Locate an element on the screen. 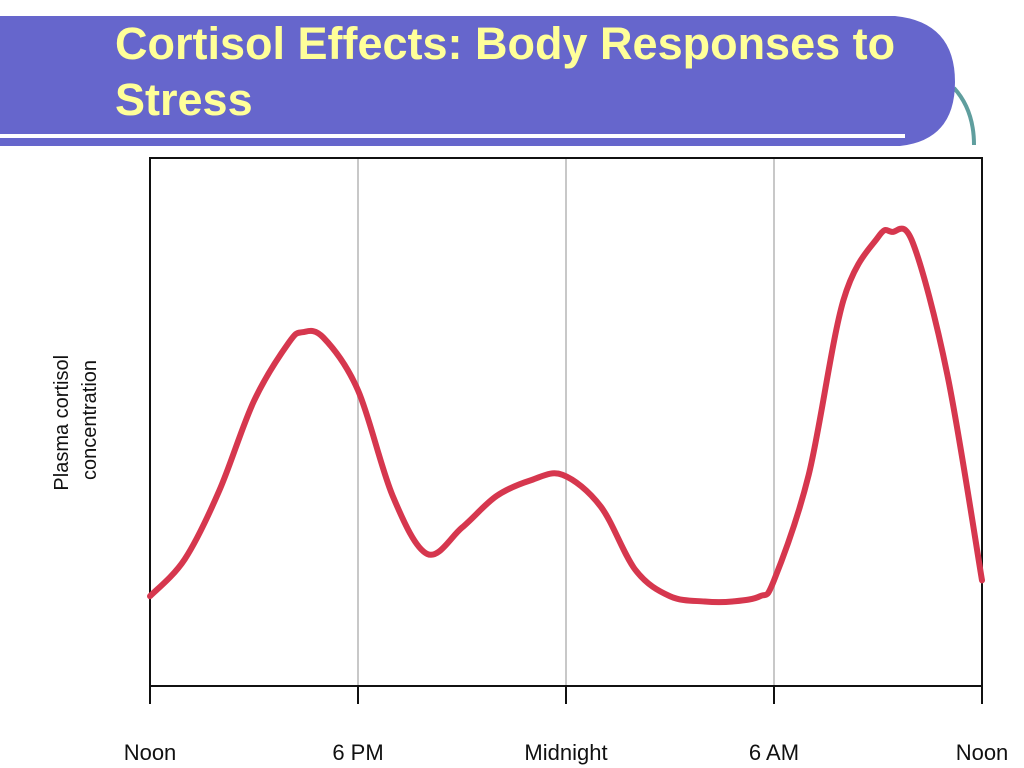 The height and width of the screenshot is (768, 1024). y-axis-label-line-2: concentration is located at coordinates (90, 420).